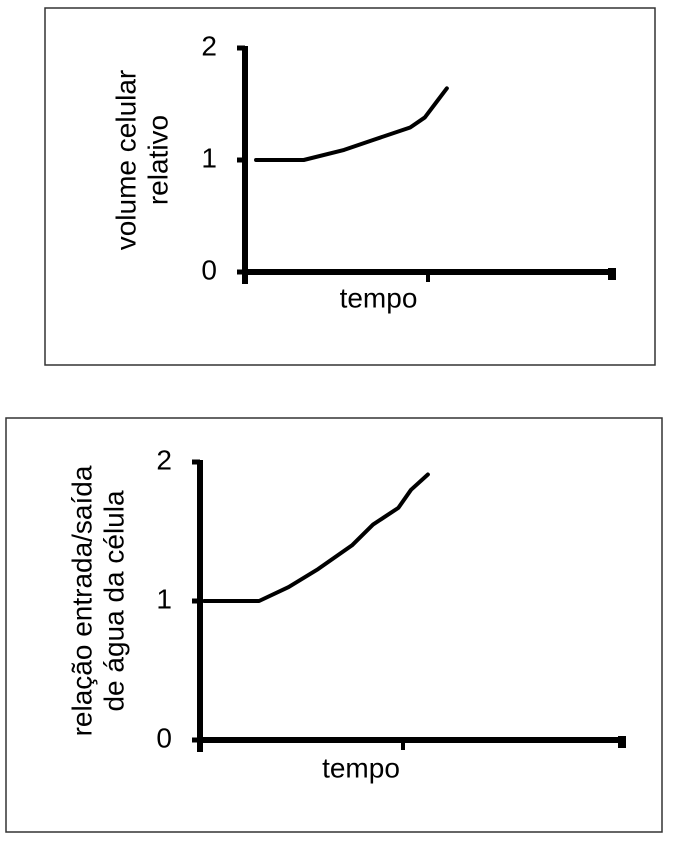 The height and width of the screenshot is (842, 675). What do you see at coordinates (113, 601) in the screenshot?
I see `y-axis-label: de água da célula` at bounding box center [113, 601].